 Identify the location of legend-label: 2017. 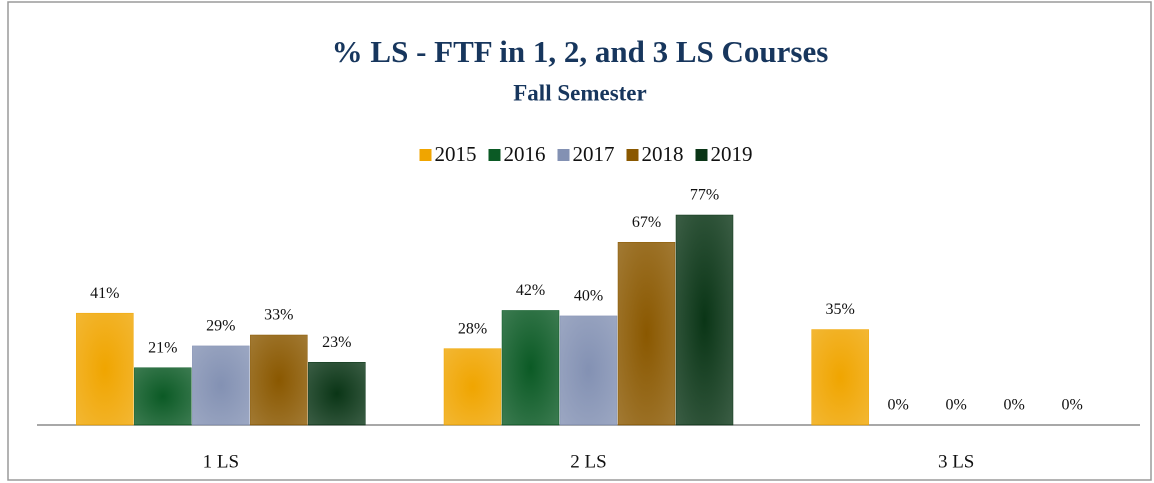
(594, 154).